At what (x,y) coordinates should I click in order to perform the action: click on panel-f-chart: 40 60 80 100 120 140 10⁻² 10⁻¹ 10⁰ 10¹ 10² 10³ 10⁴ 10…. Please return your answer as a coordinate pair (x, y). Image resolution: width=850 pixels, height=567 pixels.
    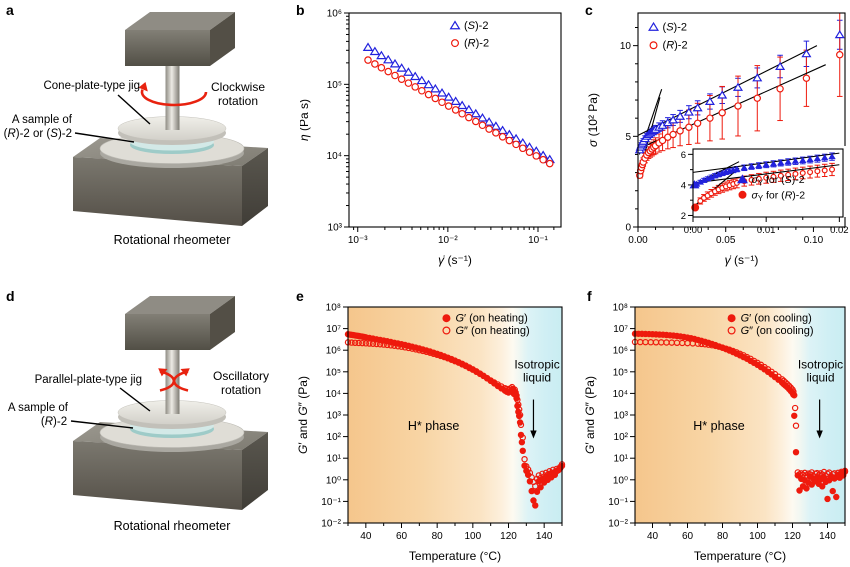
    Looking at the image, I should click on (716, 433).